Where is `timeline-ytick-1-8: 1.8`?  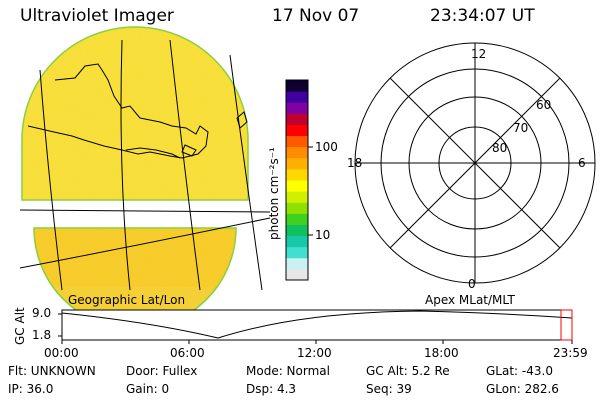 timeline-ytick-1-8: 1.8 is located at coordinates (42, 335).